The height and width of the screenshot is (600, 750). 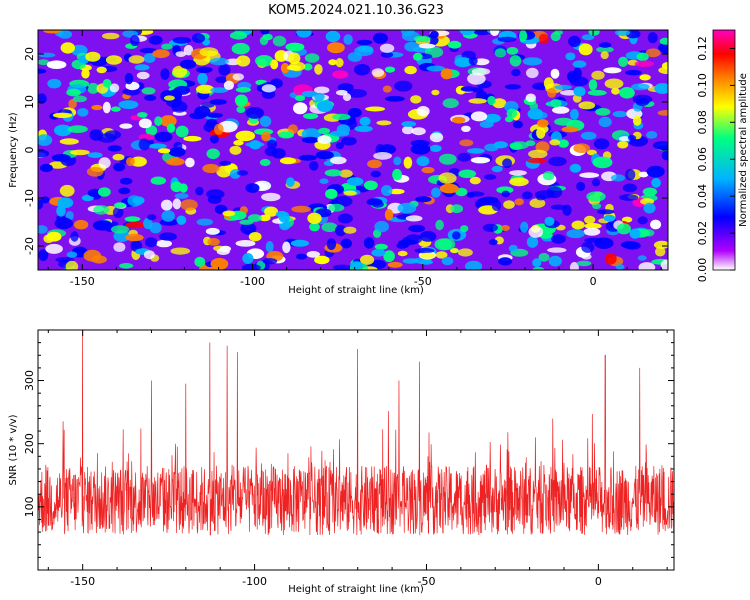 What do you see at coordinates (29, 506) in the screenshot?
I see `y-tick-label: 100` at bounding box center [29, 506].